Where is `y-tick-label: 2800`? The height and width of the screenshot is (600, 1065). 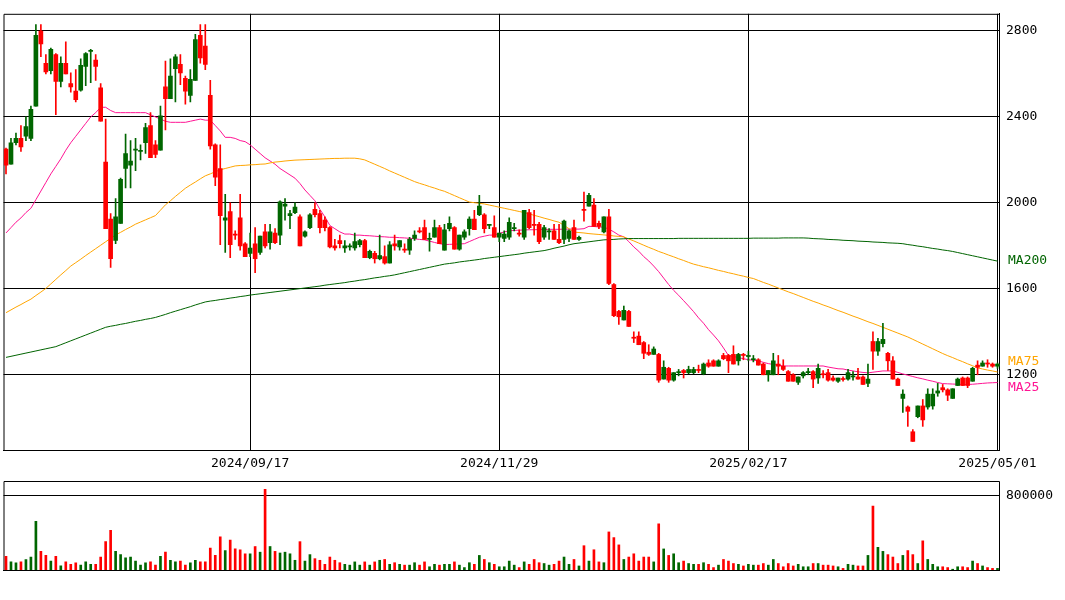
y-tick-label: 2800 is located at coordinates (1022, 30).